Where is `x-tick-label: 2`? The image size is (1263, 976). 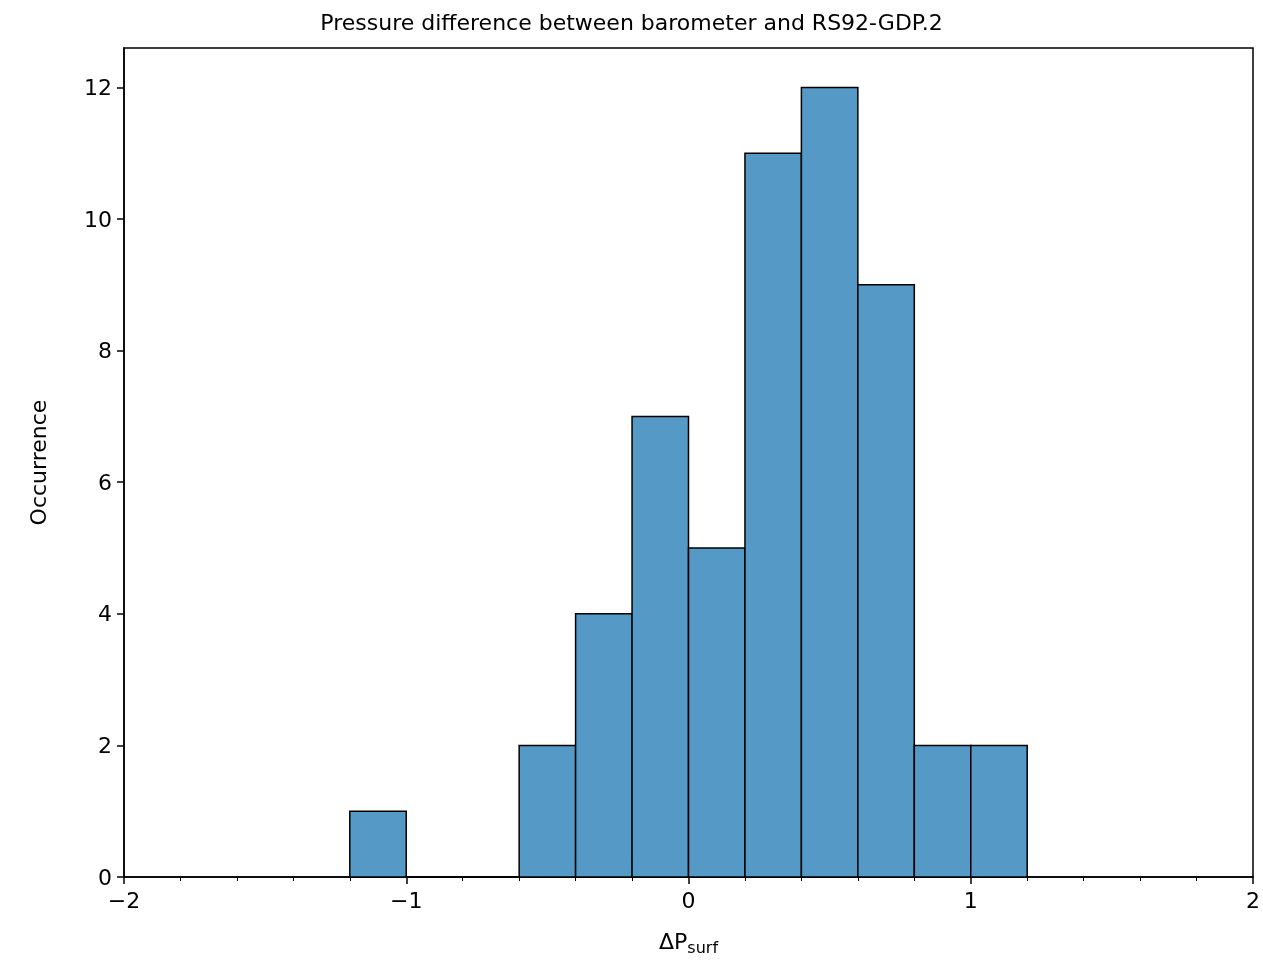 x-tick-label: 2 is located at coordinates (1253, 900).